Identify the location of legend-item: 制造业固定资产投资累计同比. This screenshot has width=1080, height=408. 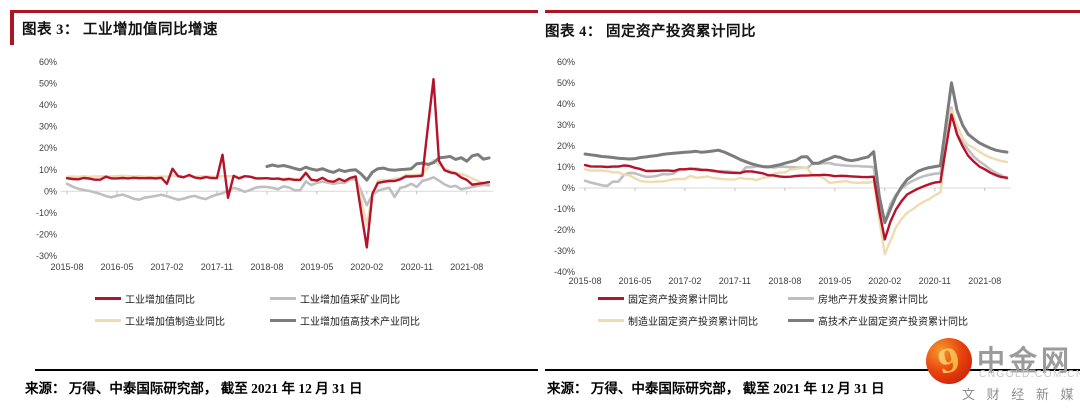
(693, 320).